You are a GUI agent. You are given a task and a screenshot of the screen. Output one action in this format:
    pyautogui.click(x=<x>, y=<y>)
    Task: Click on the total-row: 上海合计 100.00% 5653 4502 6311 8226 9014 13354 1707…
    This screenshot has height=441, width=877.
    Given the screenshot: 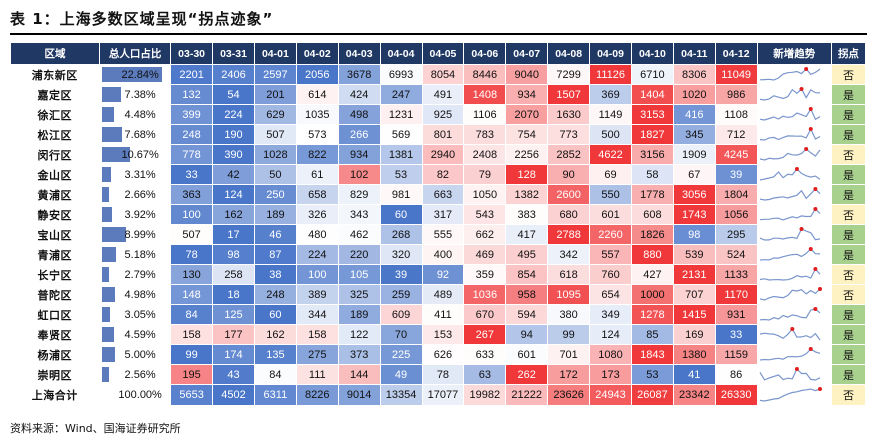 What is the action you would take?
    pyautogui.click(x=438, y=395)
    